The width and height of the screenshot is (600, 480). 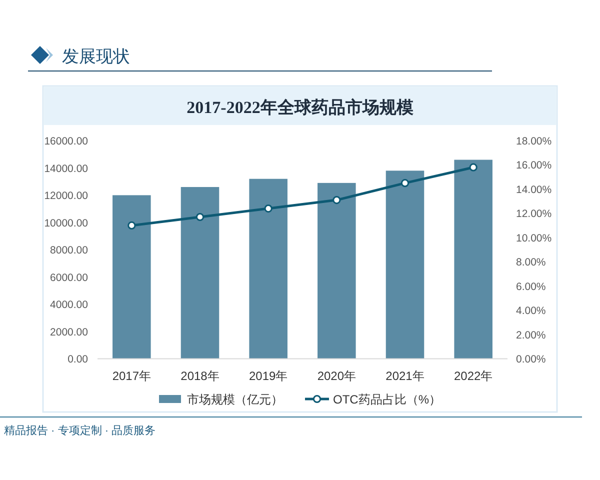 I want to click on legend-label: OTC药品占比（%）, so click(x=387, y=399).